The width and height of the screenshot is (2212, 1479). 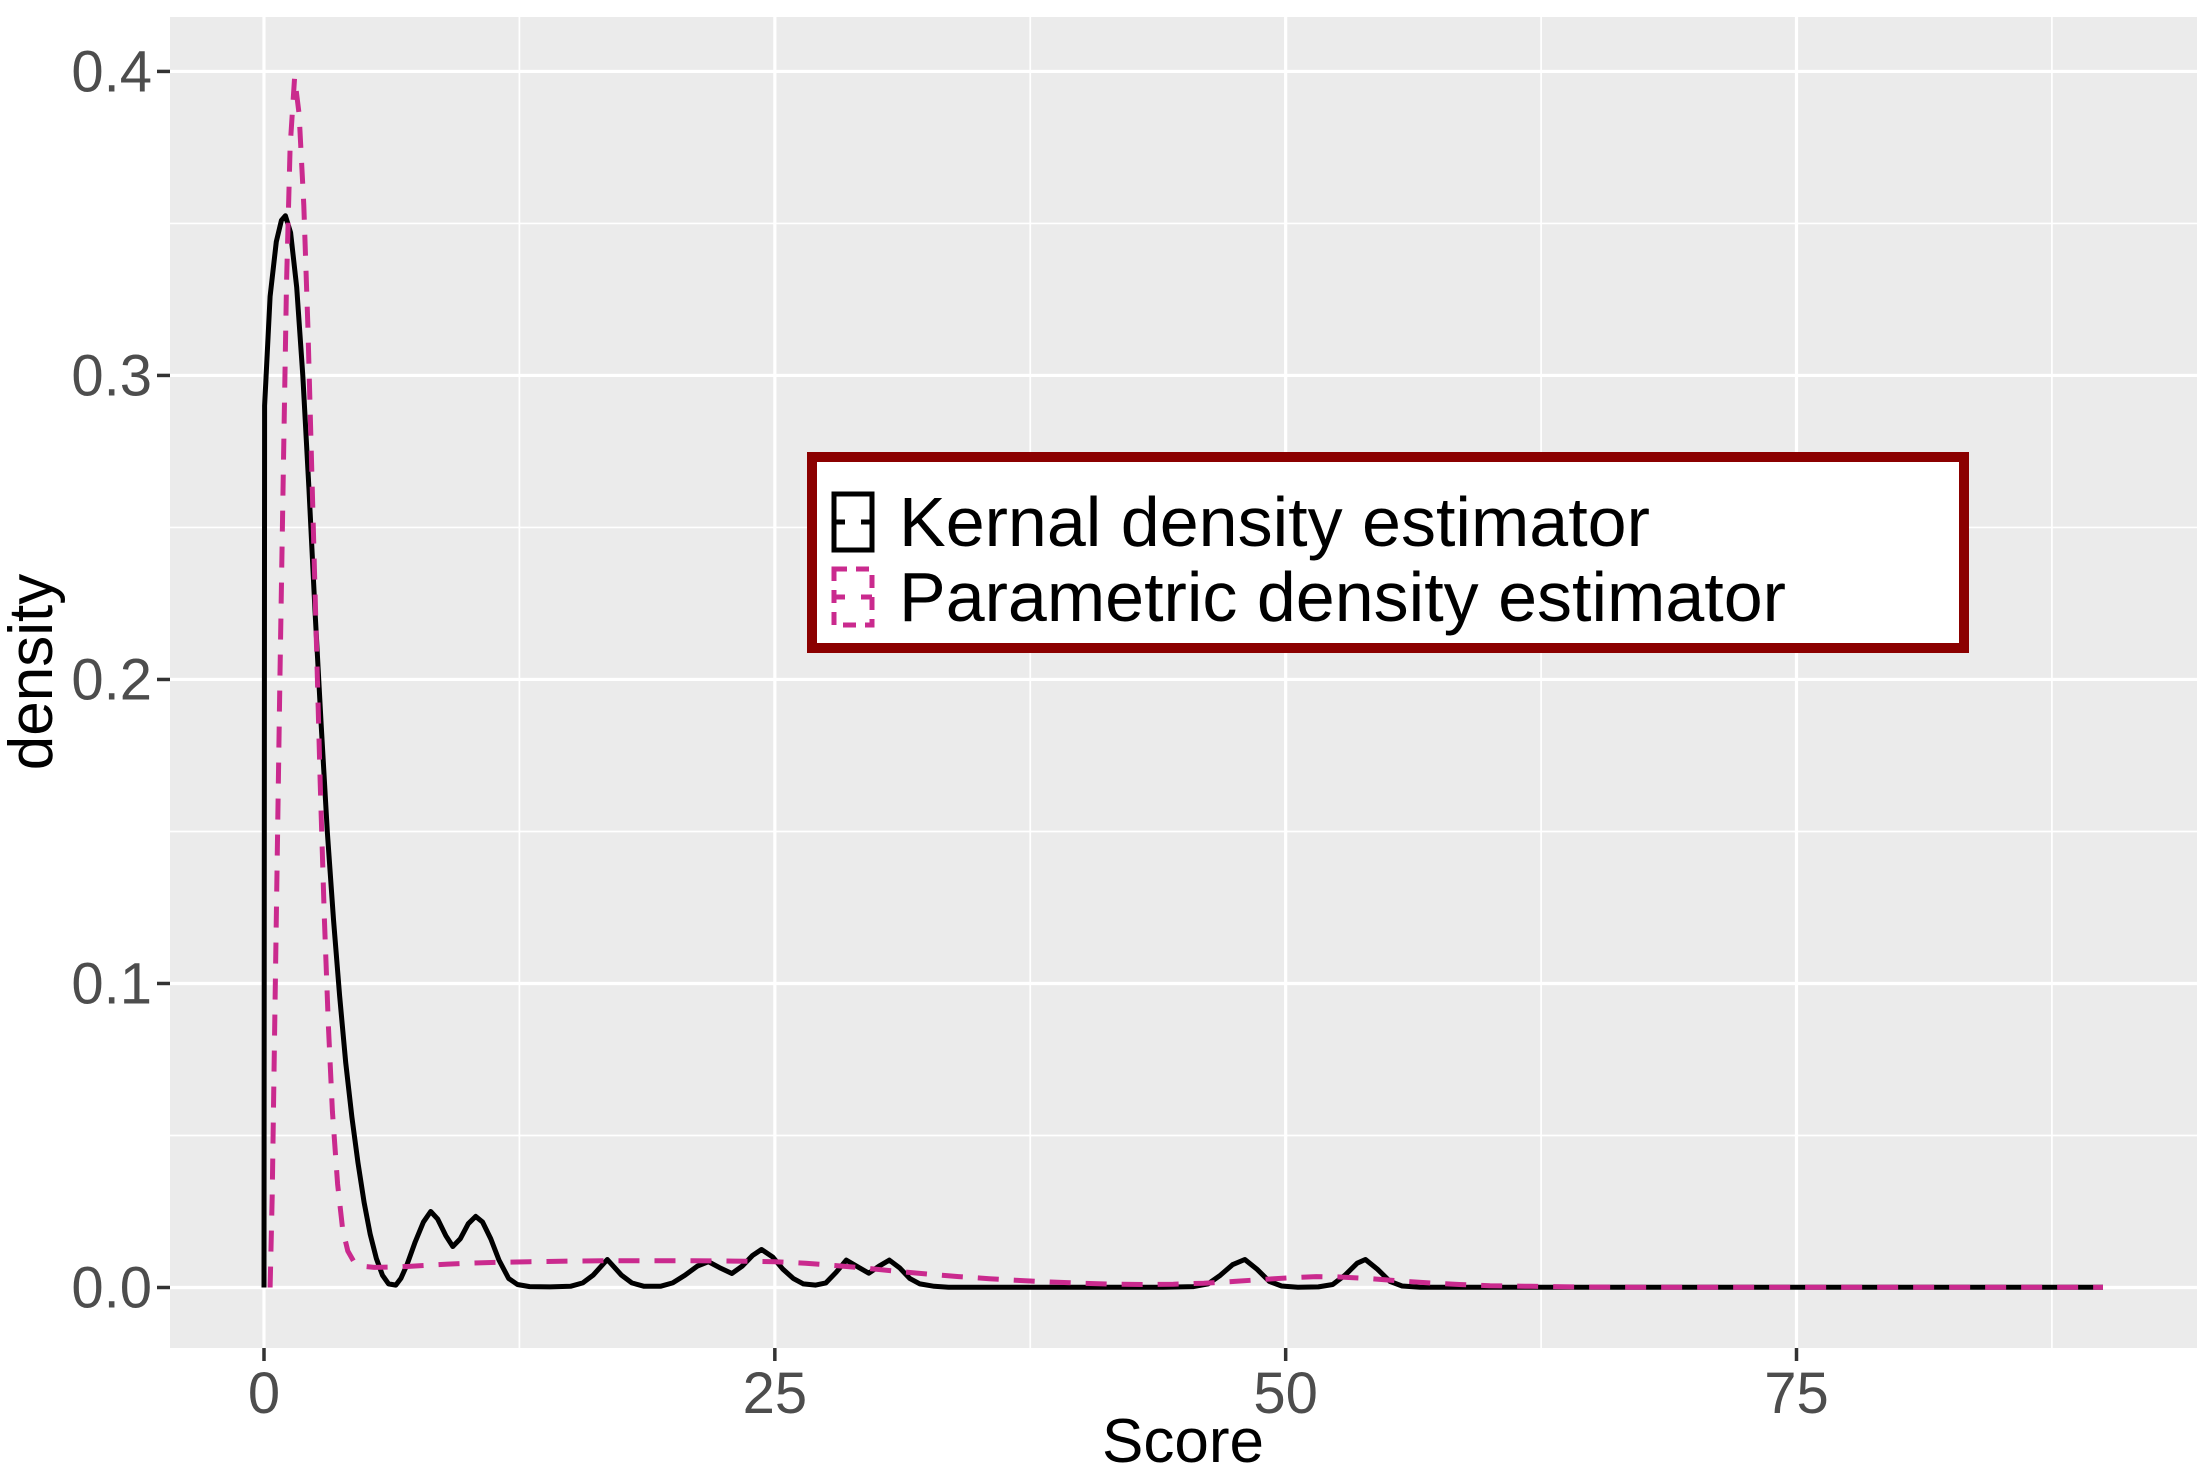 What do you see at coordinates (1796, 1393) in the screenshot?
I see `x-tick-label: 75` at bounding box center [1796, 1393].